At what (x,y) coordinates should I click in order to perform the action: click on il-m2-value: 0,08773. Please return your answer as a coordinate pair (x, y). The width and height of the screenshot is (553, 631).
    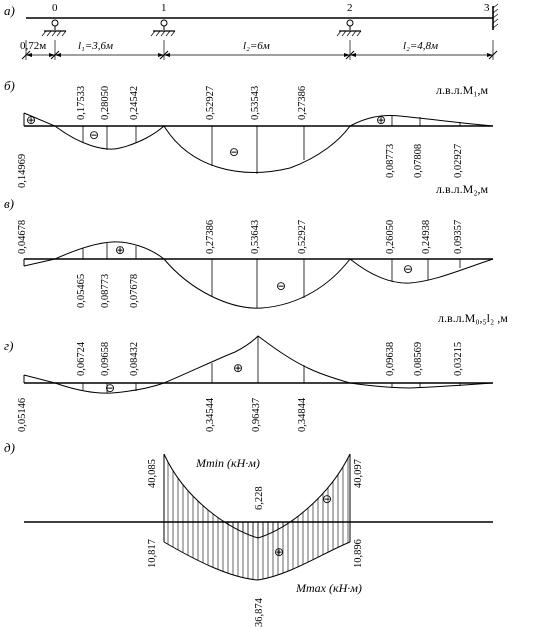
    Looking at the image, I should click on (105, 291).